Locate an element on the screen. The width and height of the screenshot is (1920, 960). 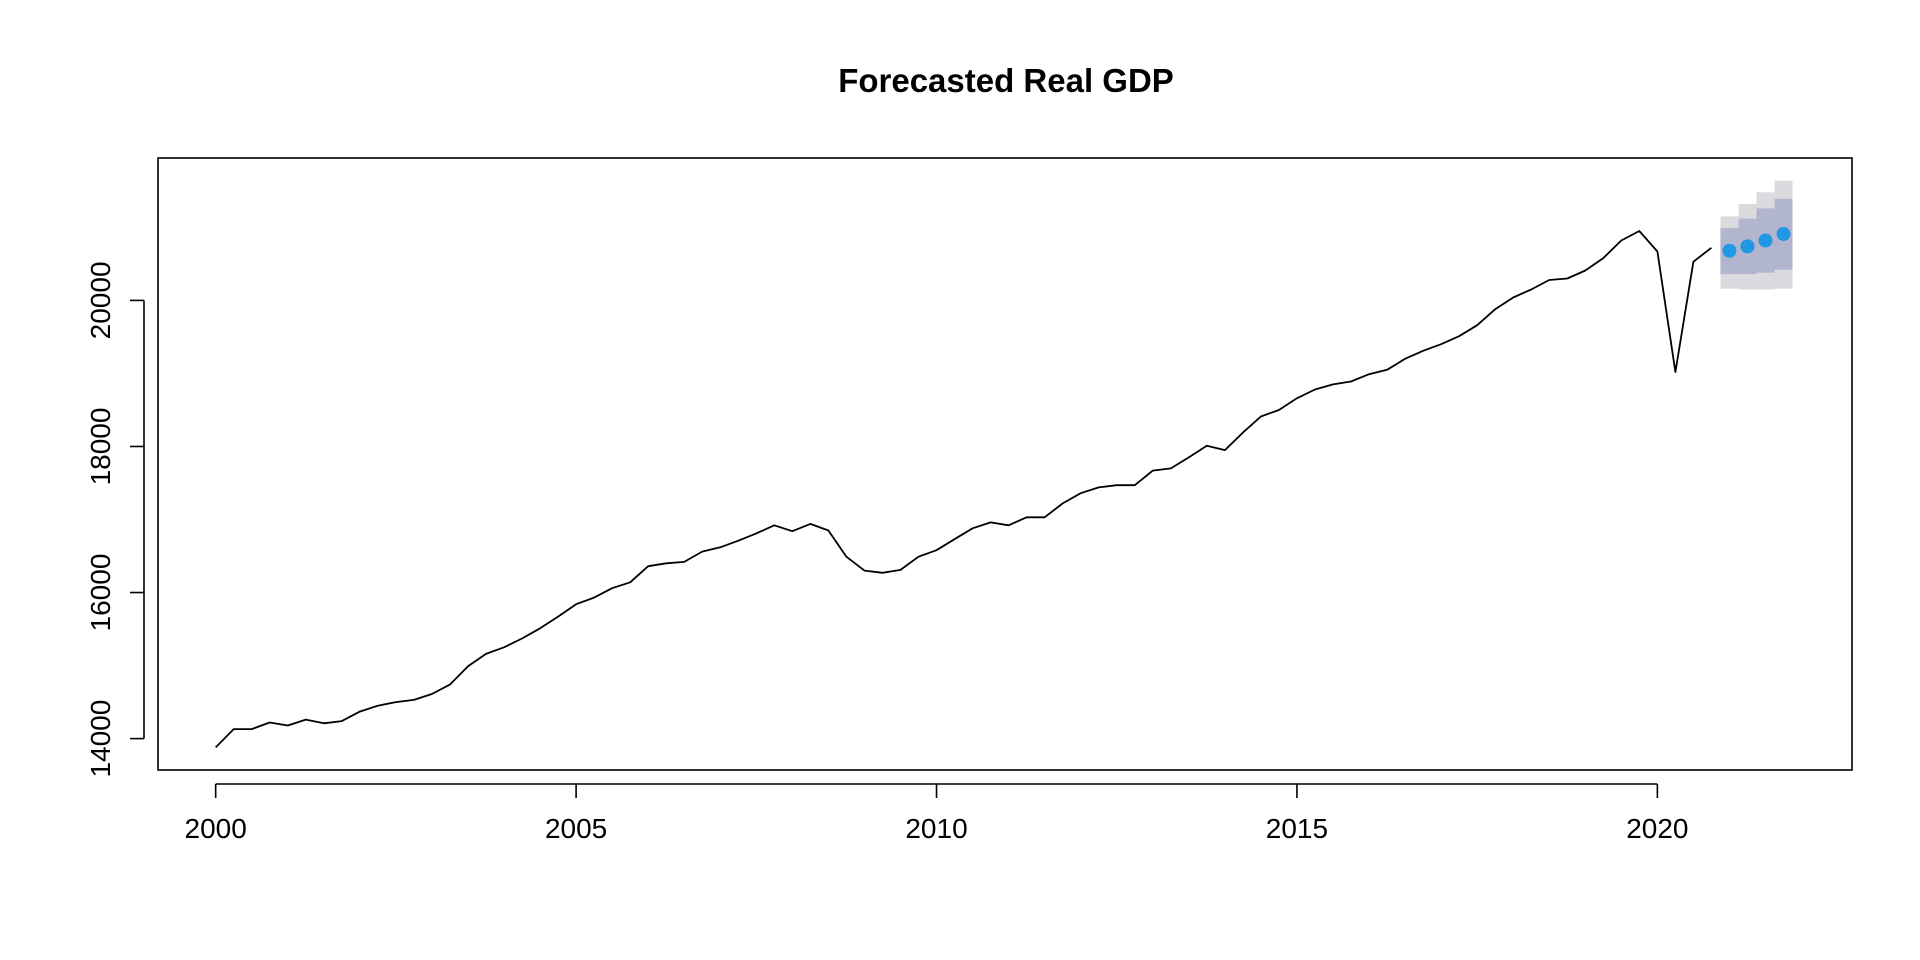
y-tick-label: 18000 is located at coordinates (100, 447).